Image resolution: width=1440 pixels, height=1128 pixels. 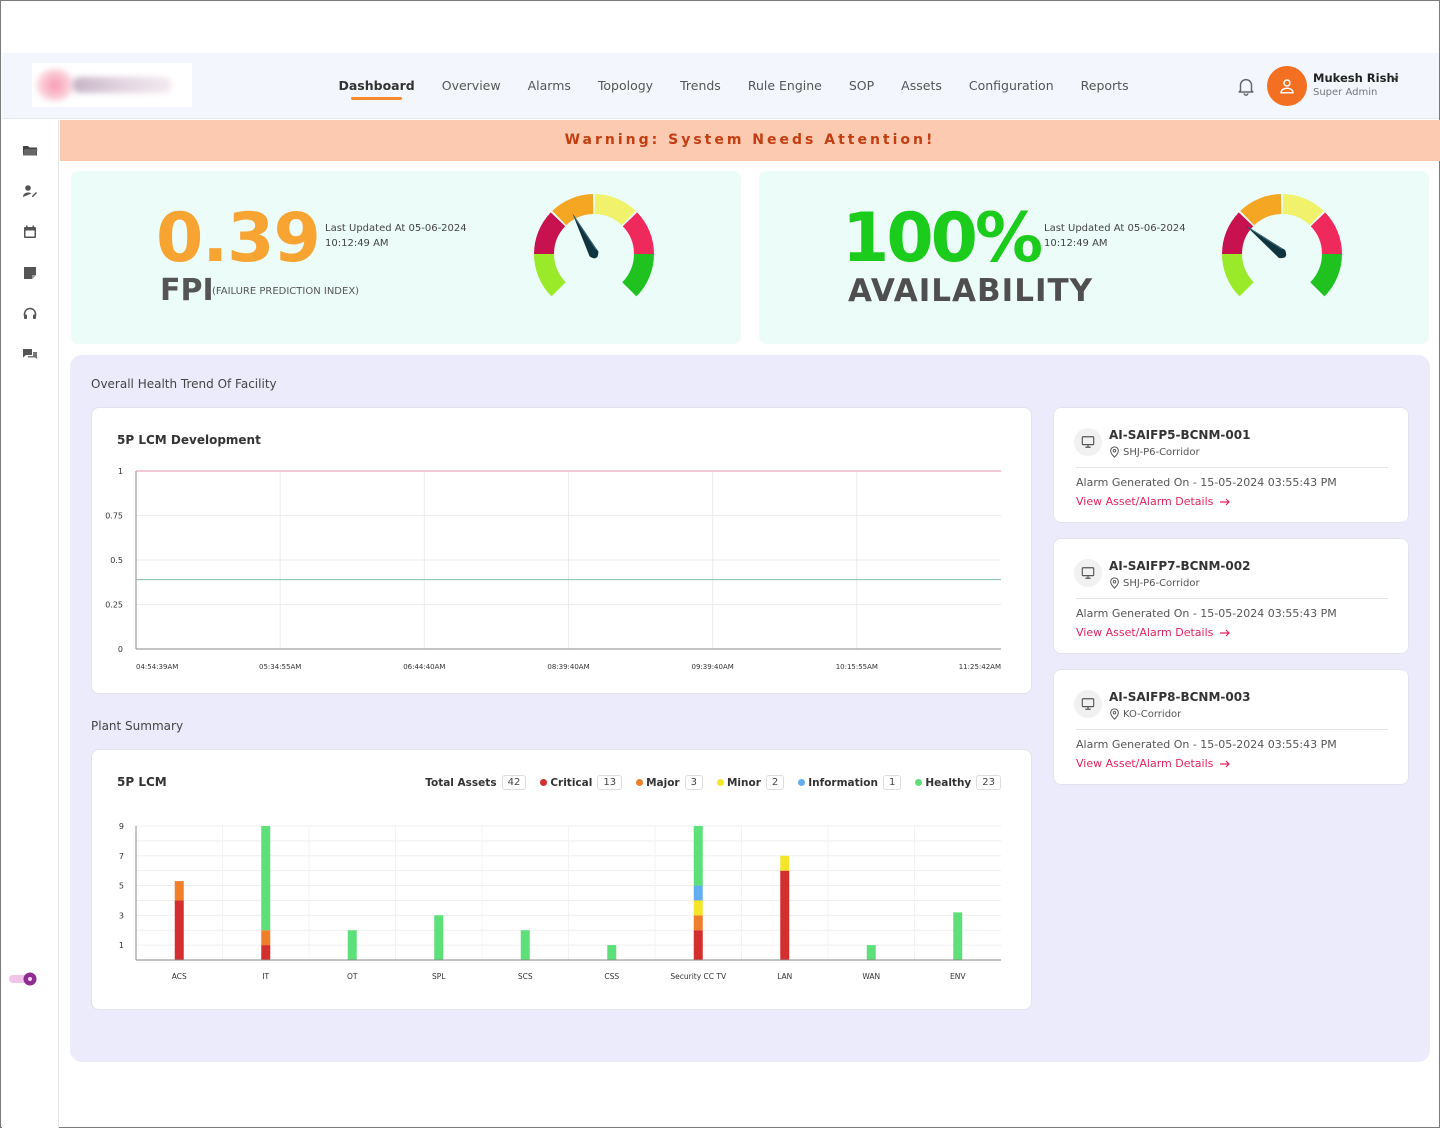 What do you see at coordinates (625, 85) in the screenshot?
I see `nav-topology: Topology` at bounding box center [625, 85].